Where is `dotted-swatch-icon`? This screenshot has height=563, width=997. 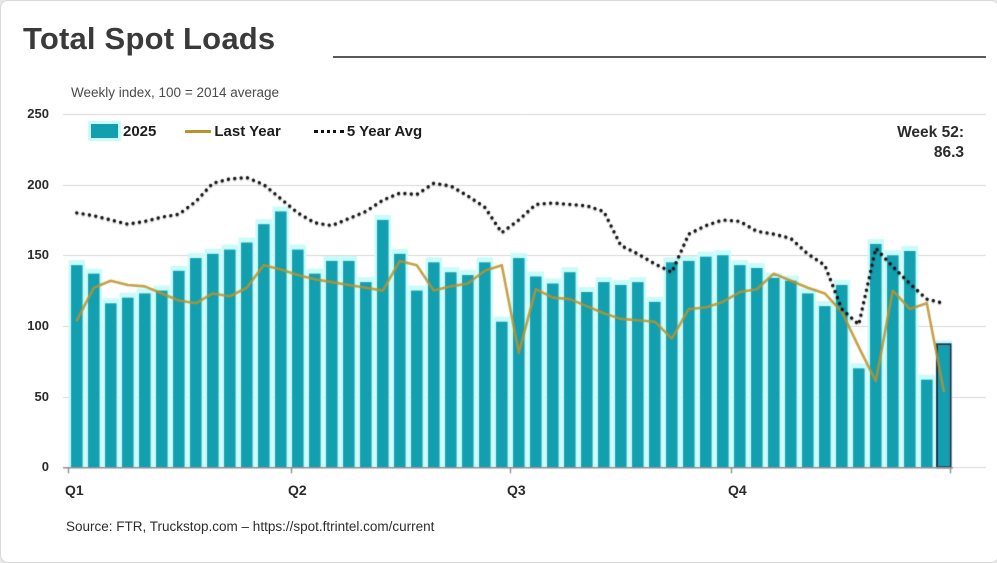
dotted-swatch-icon is located at coordinates (328, 131).